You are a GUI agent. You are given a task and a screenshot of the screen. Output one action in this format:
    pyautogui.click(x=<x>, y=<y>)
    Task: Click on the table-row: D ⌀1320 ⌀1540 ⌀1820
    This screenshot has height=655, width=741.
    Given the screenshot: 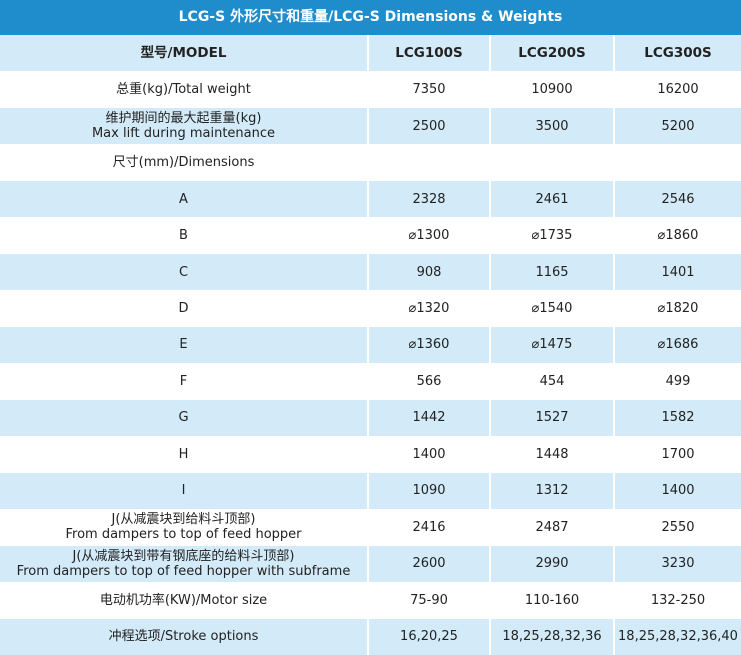 What is the action you would take?
    pyautogui.click(x=370, y=308)
    